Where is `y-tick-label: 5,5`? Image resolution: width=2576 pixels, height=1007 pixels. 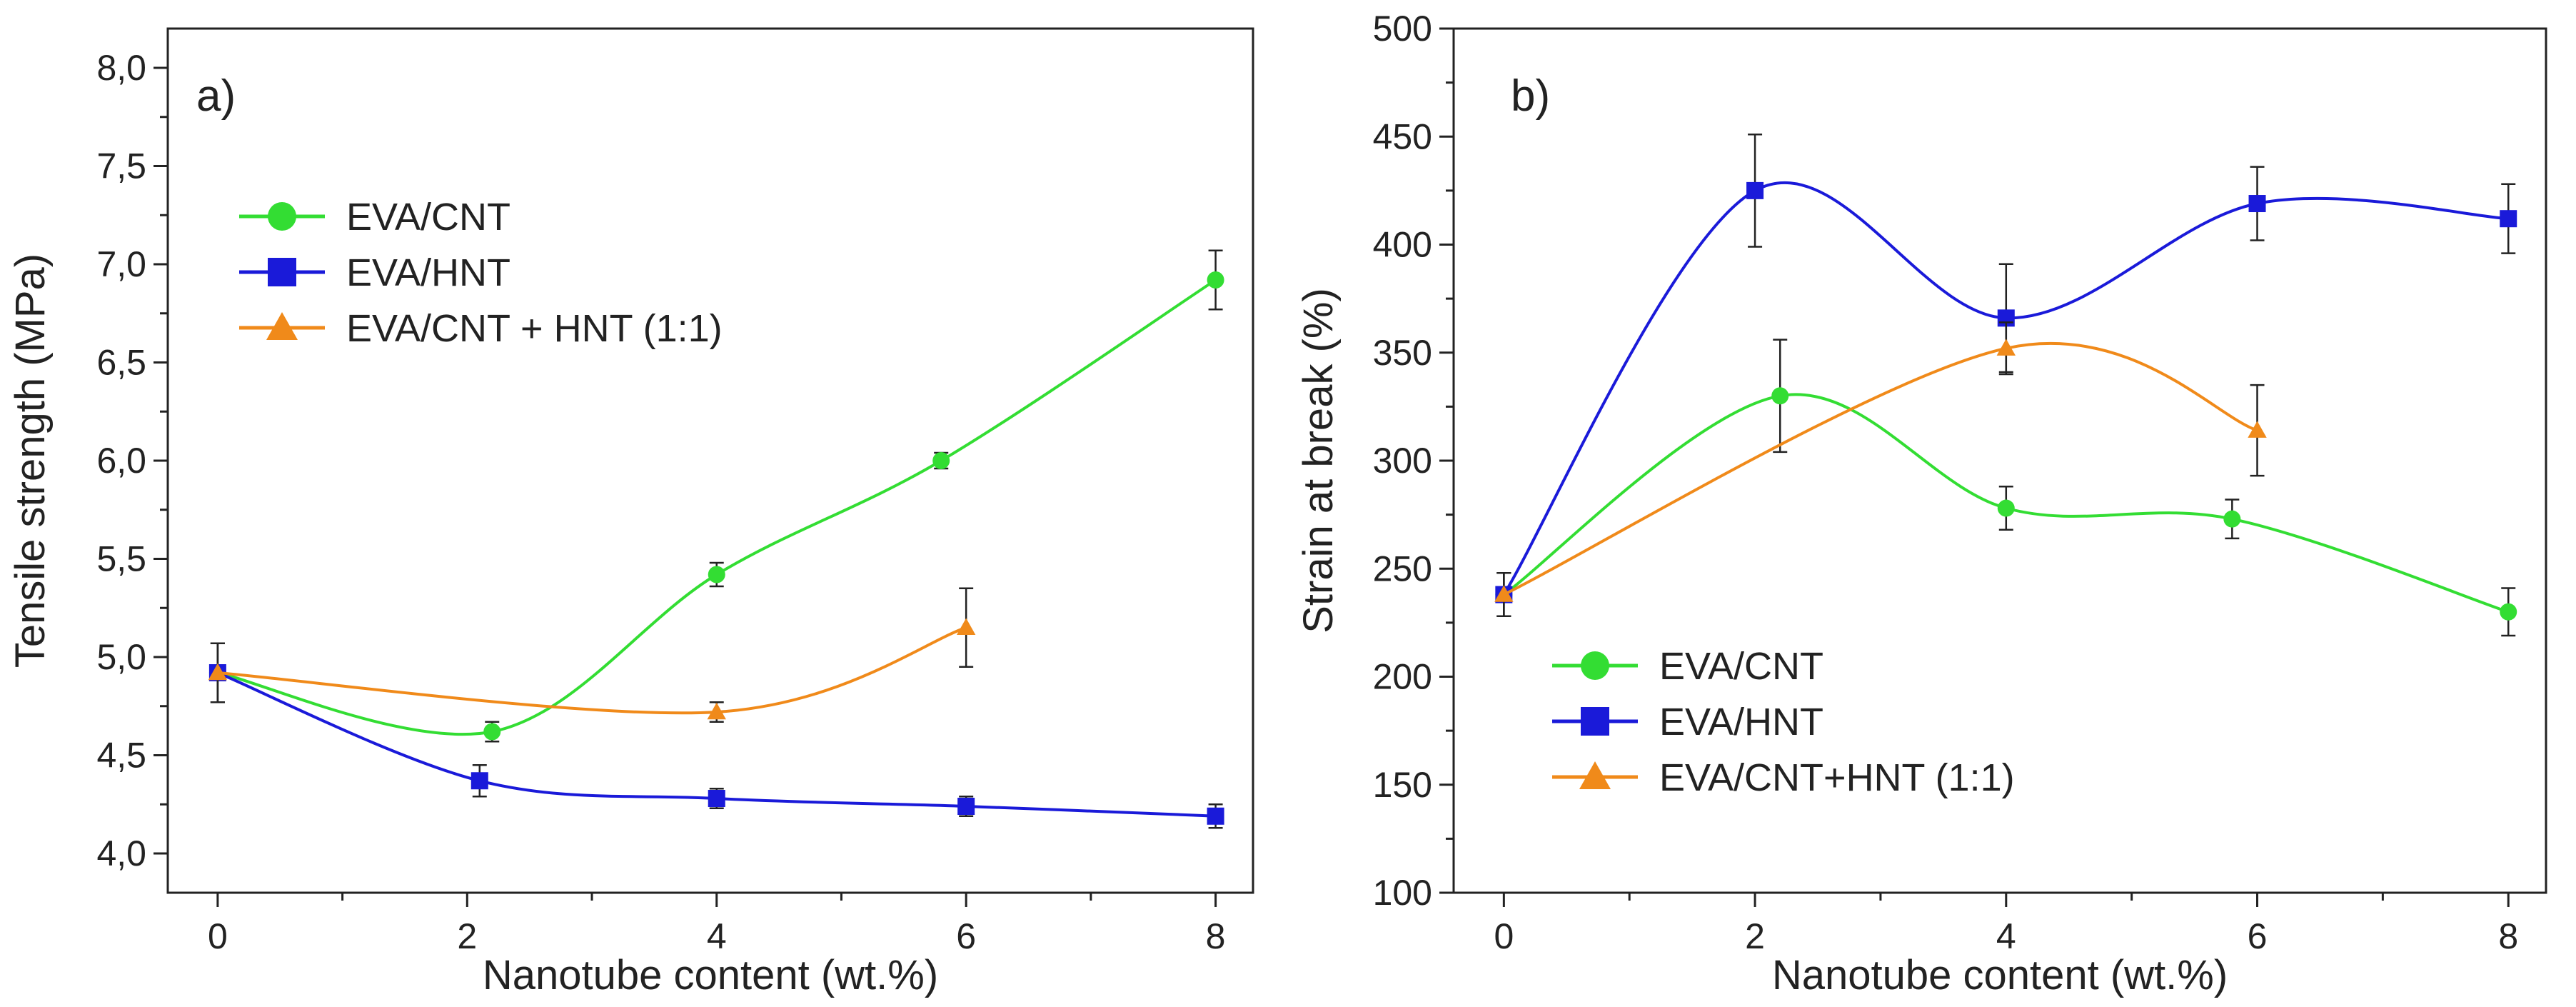 y-tick-label: 5,5 is located at coordinates (121, 559).